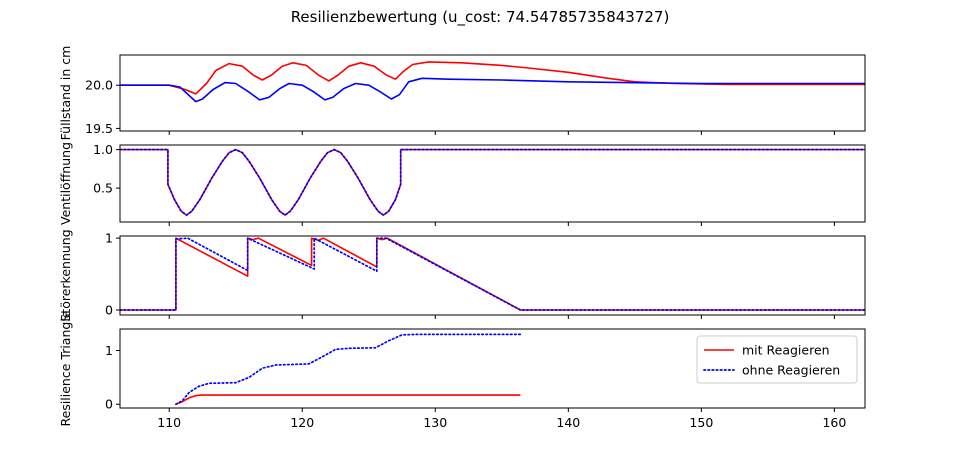 The height and width of the screenshot is (457, 960). I want to click on y-tick-label: 20.0, so click(99, 85).